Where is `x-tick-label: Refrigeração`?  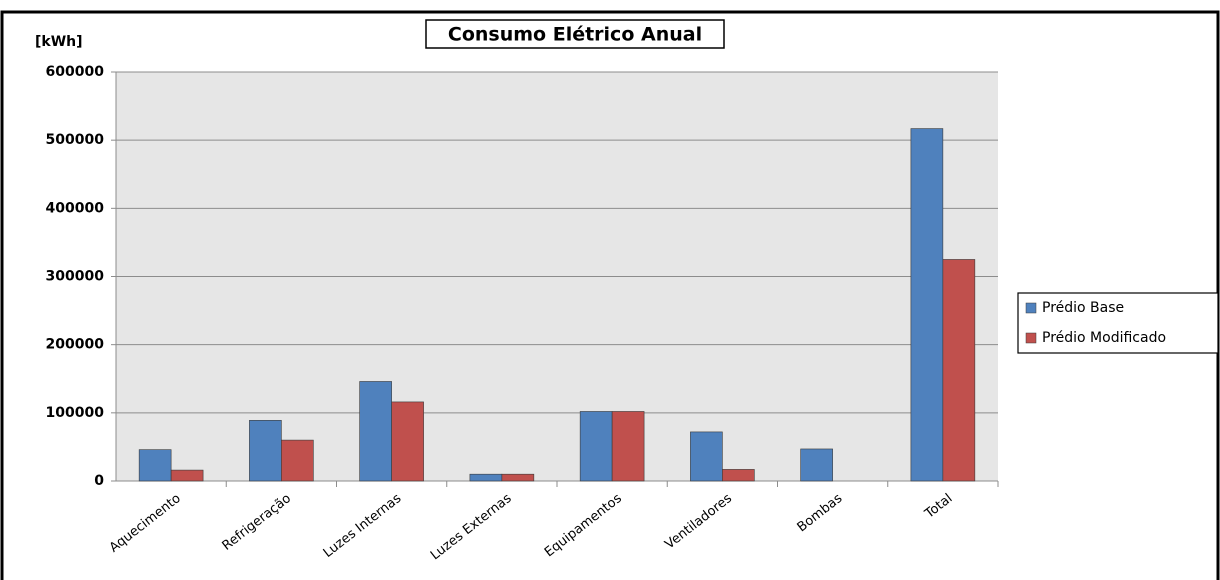
x-tick-label: Refrigeração is located at coordinates (257, 522).